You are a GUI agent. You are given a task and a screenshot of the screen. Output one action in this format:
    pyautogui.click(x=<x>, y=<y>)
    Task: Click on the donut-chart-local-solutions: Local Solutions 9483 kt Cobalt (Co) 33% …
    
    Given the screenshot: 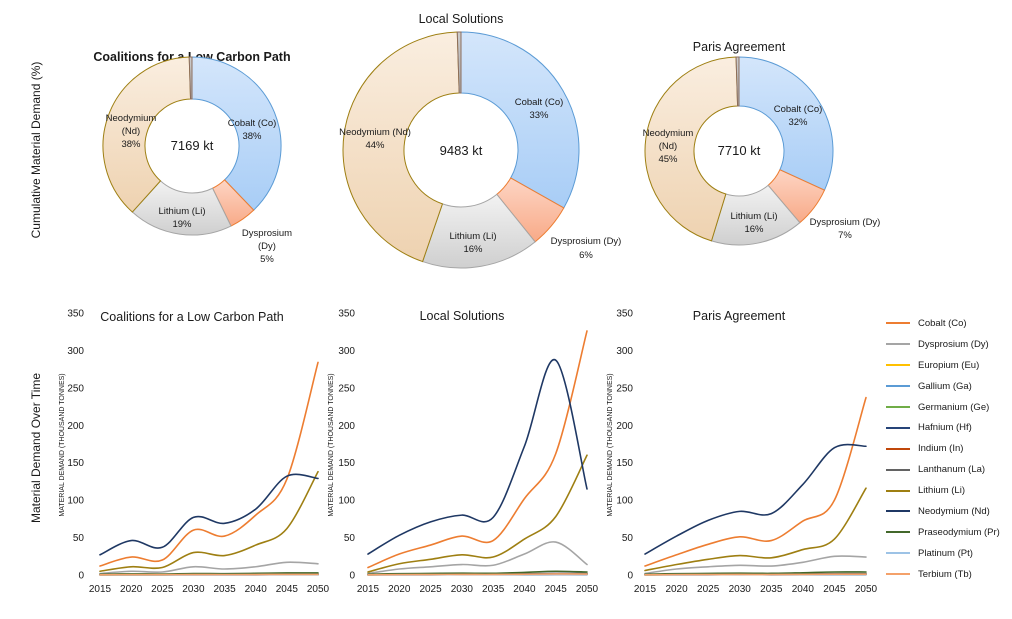 What is the action you would take?
    pyautogui.click(x=480, y=140)
    